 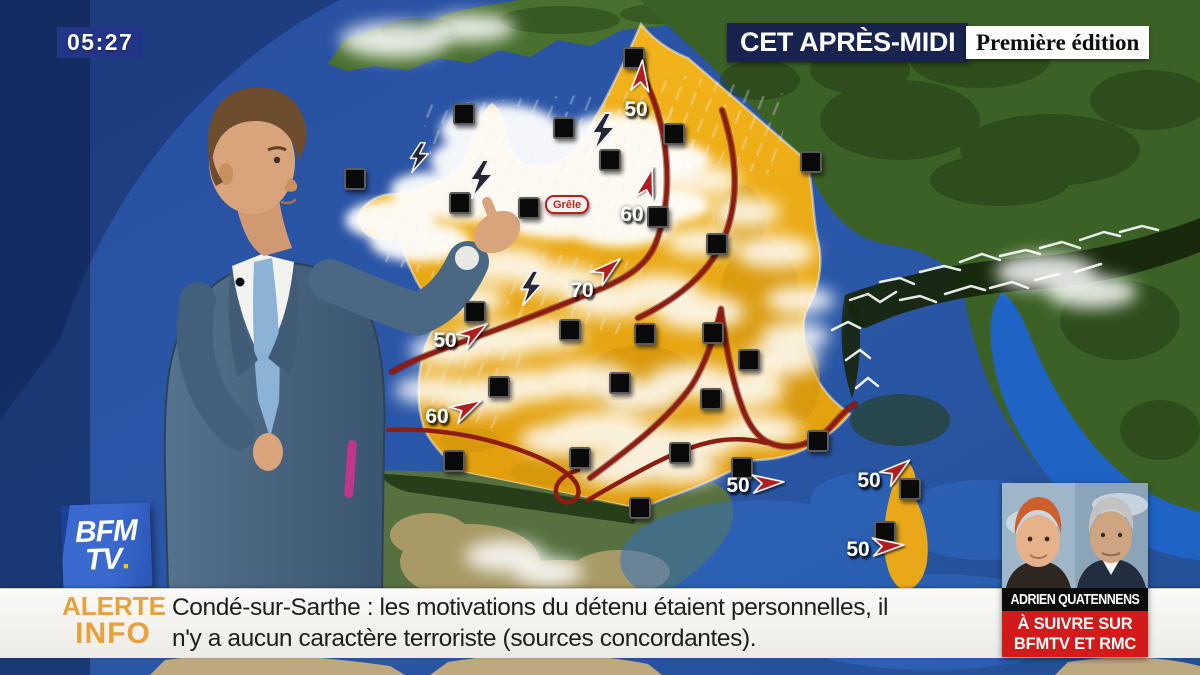 What do you see at coordinates (848, 42) in the screenshot?
I see `forecast-title-banner: CET APRÈS-MIDI` at bounding box center [848, 42].